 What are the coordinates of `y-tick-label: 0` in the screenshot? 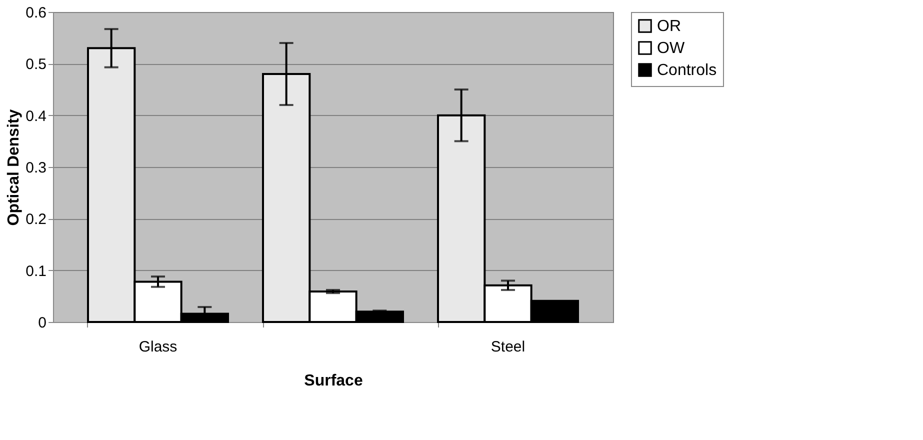 It's located at (42, 323).